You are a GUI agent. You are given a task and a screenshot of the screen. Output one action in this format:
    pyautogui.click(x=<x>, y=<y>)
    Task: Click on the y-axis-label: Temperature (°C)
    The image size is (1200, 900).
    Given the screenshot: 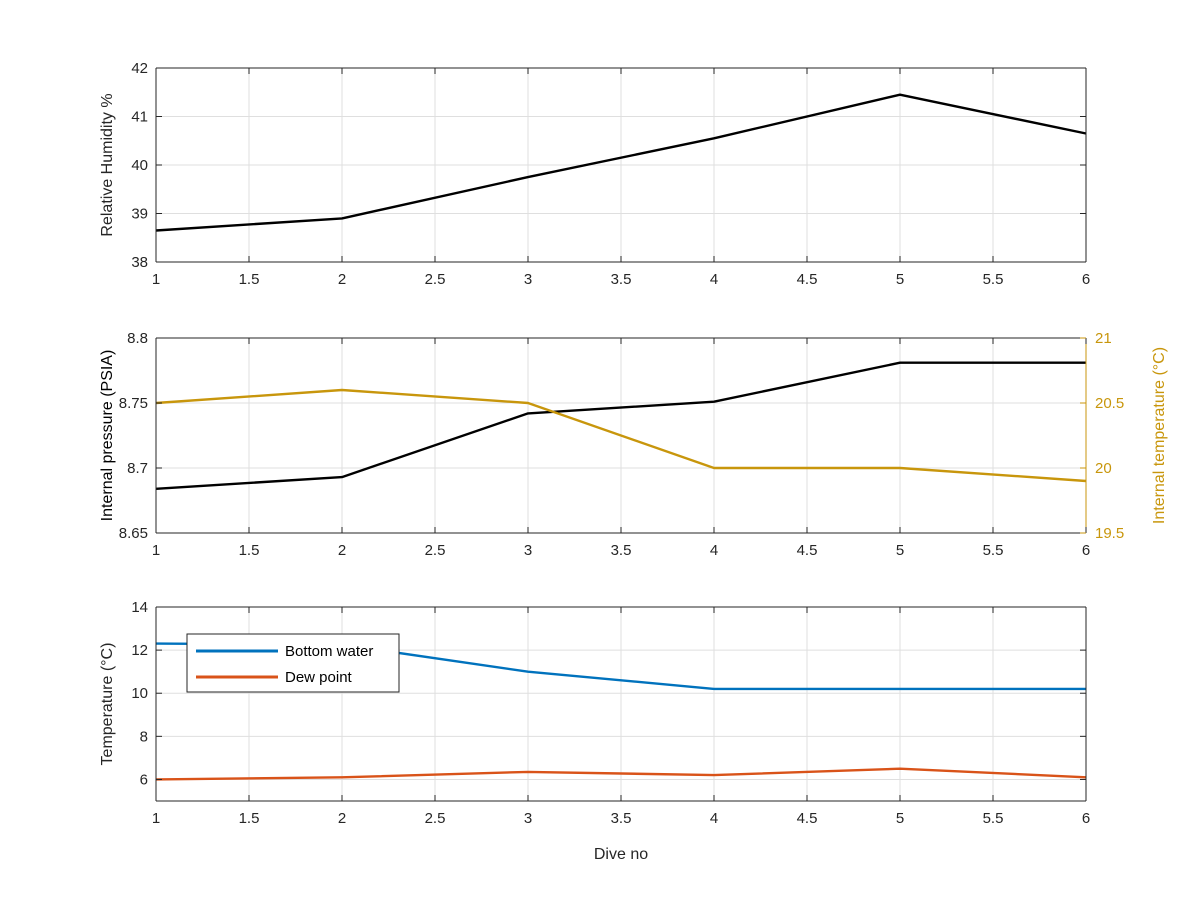 What is the action you would take?
    pyautogui.click(x=107, y=704)
    